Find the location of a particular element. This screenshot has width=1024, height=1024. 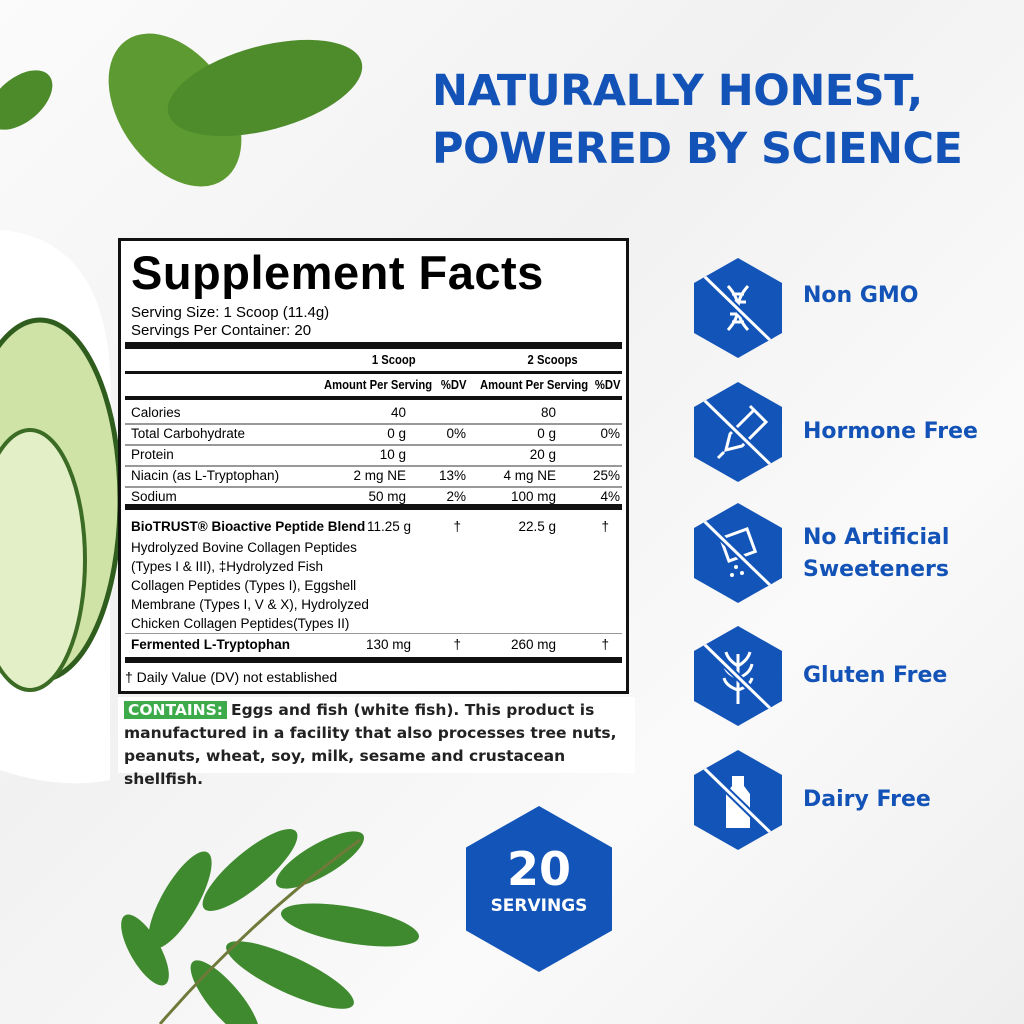

nutrient-name: Total Carbohydrate is located at coordinates (188, 433).